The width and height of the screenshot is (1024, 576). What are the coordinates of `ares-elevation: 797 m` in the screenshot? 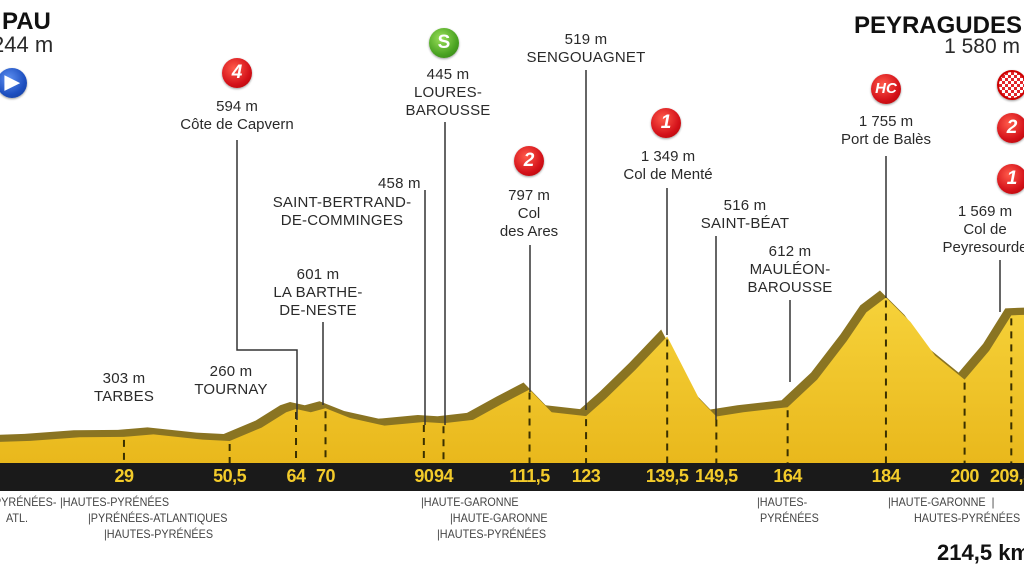 It's located at (529, 195).